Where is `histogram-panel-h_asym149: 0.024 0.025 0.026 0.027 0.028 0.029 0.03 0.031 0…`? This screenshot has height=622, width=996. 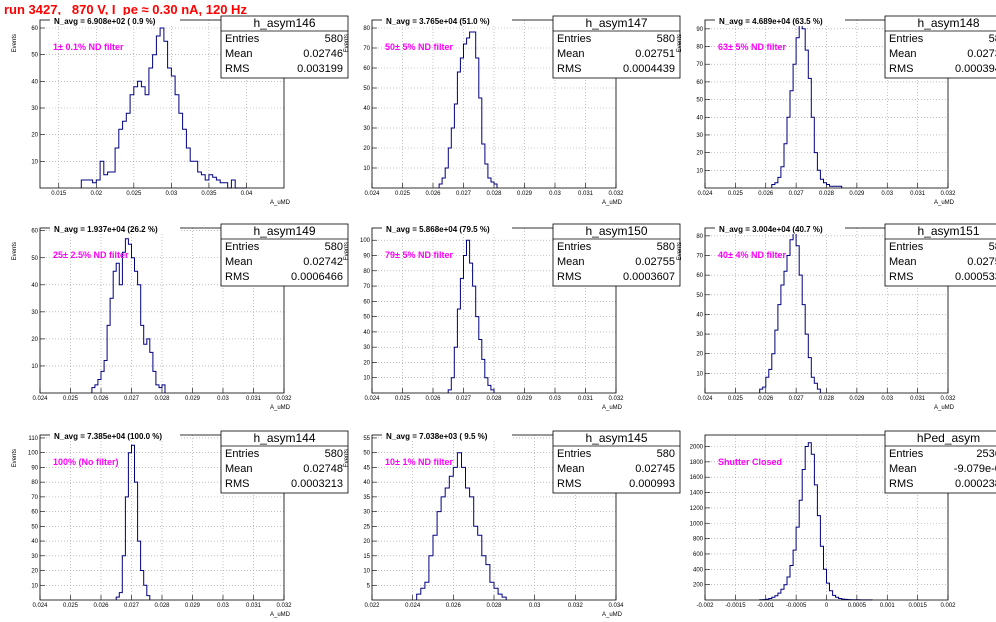 histogram-panel-h_asym149: 0.024 0.025 0.026 0.027 0.028 0.029 0.03 0.031 0… is located at coordinates (180, 317).